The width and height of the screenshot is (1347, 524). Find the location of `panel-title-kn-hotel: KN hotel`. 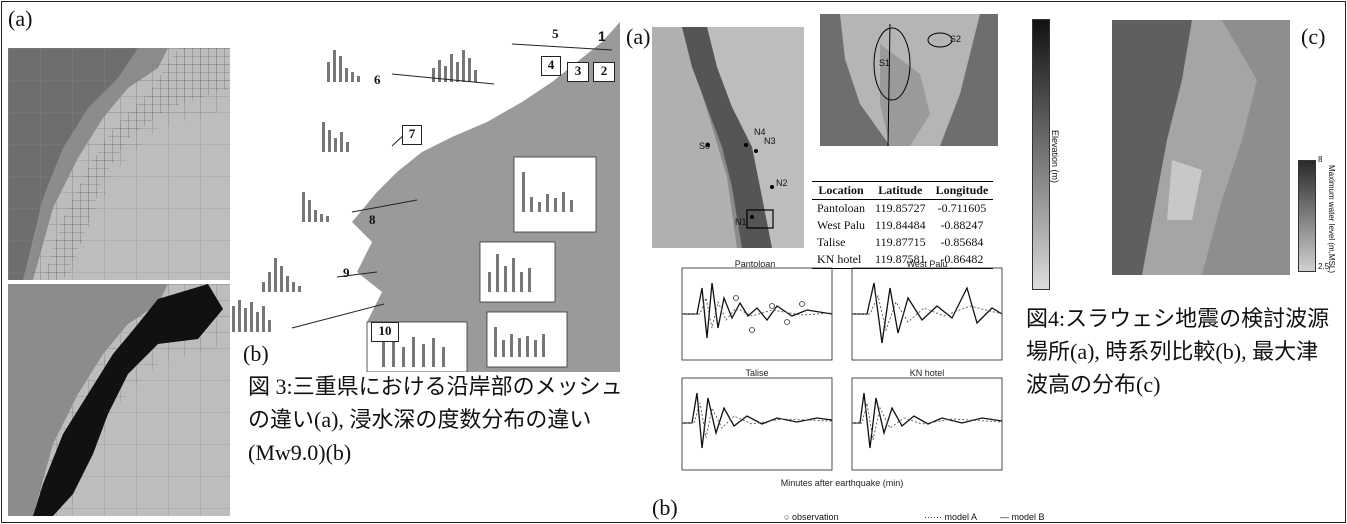

panel-title-kn-hotel: KN hotel is located at coordinates (927, 373).